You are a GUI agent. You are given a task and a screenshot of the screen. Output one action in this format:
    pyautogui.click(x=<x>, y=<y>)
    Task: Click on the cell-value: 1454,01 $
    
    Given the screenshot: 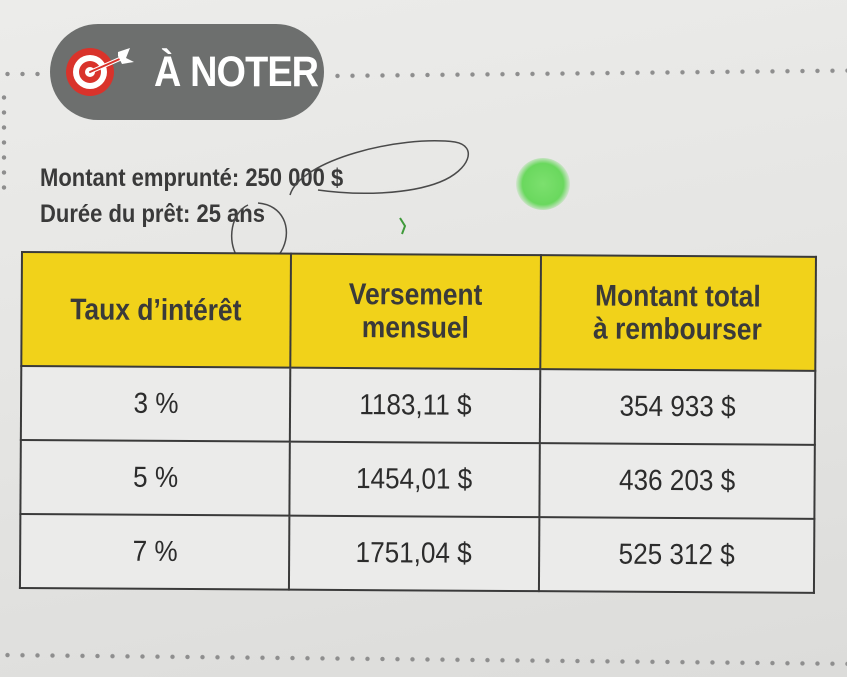 What is the action you would take?
    pyautogui.click(x=414, y=479)
    